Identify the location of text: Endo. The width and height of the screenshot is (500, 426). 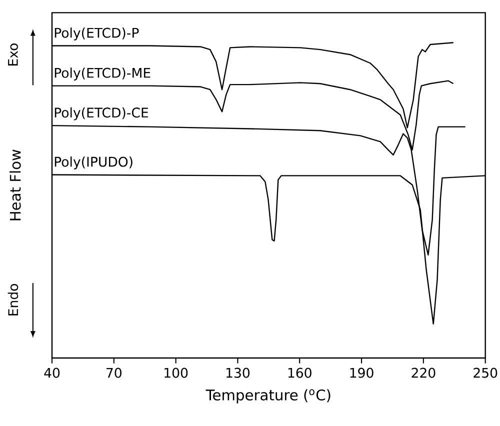
(13, 300).